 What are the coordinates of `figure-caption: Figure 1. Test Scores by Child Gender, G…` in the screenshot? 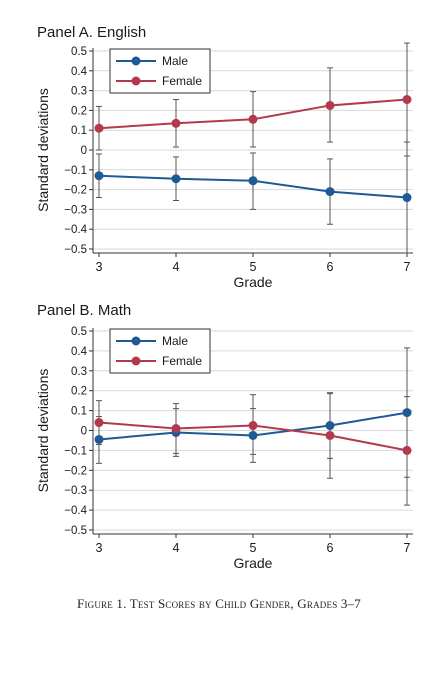 It's located at (219, 603).